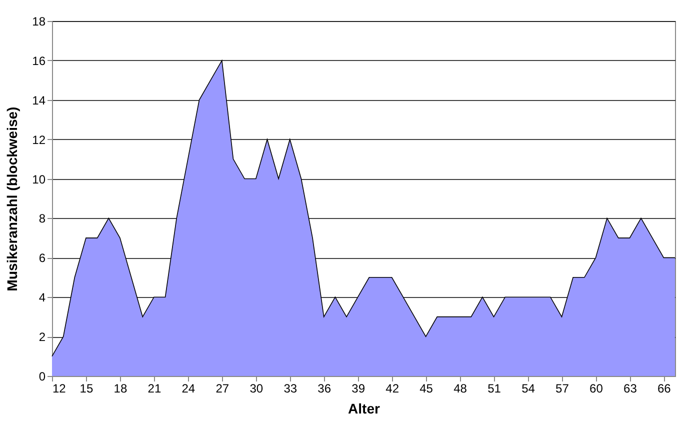 The height and width of the screenshot is (433, 700). What do you see at coordinates (42, 337) in the screenshot?
I see `y-tick-label: 2` at bounding box center [42, 337].